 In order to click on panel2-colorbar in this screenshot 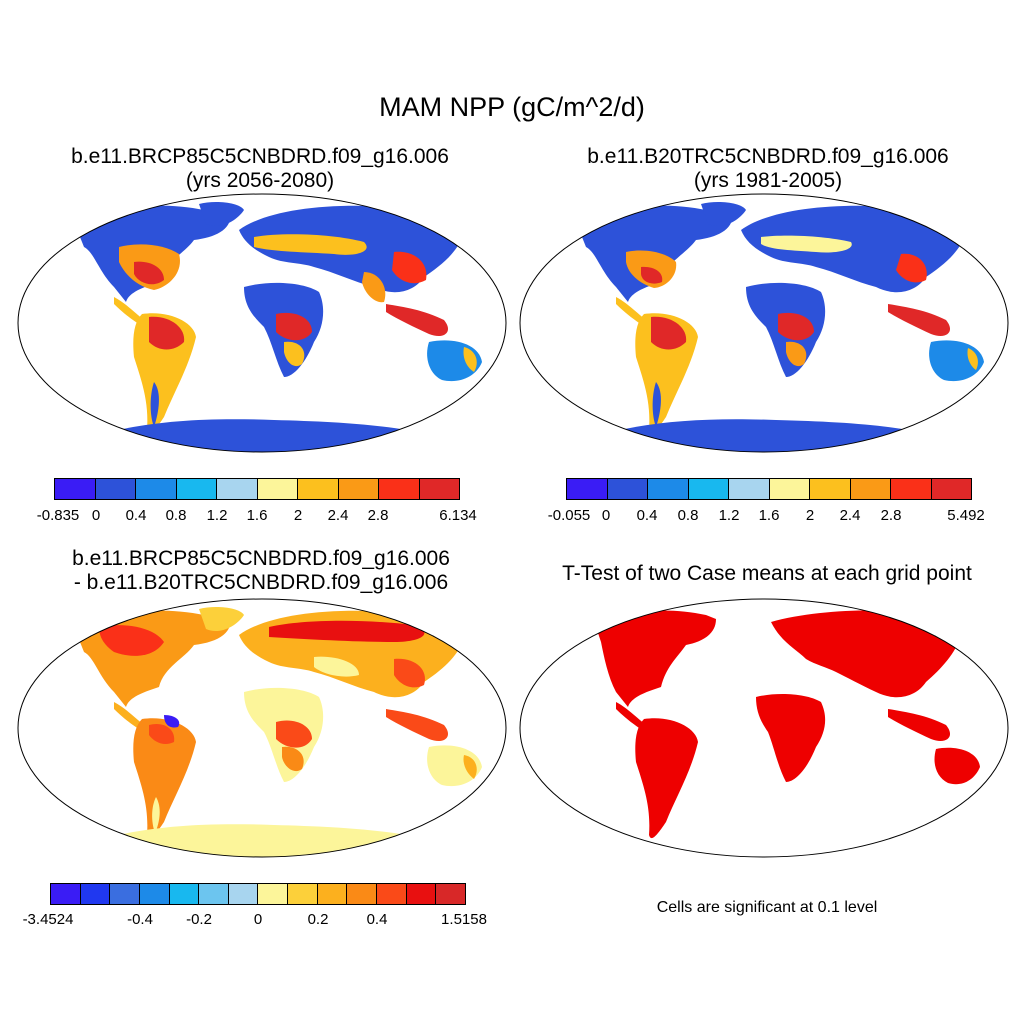, I will do `click(769, 489)`.